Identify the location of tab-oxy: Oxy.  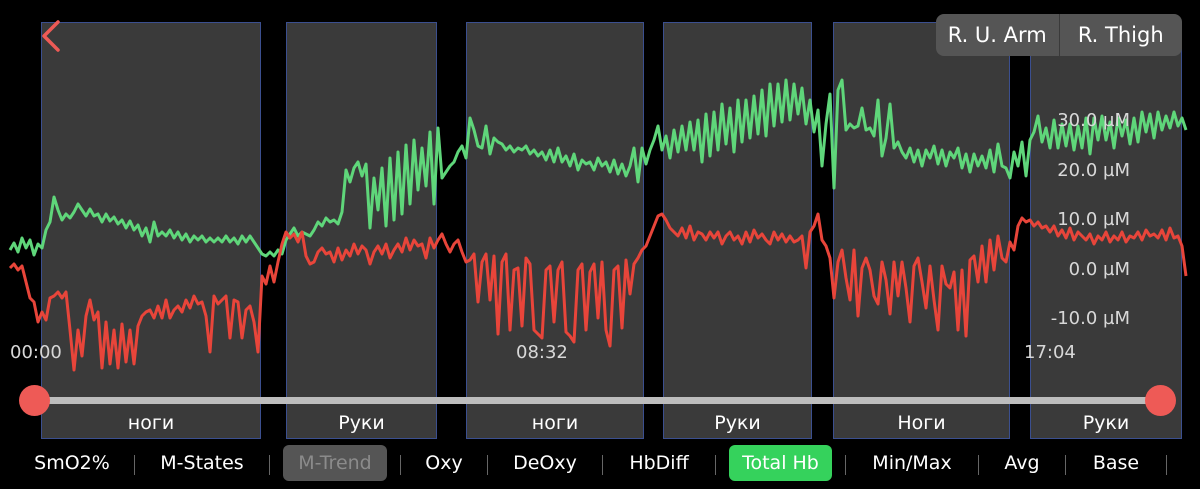
(444, 463).